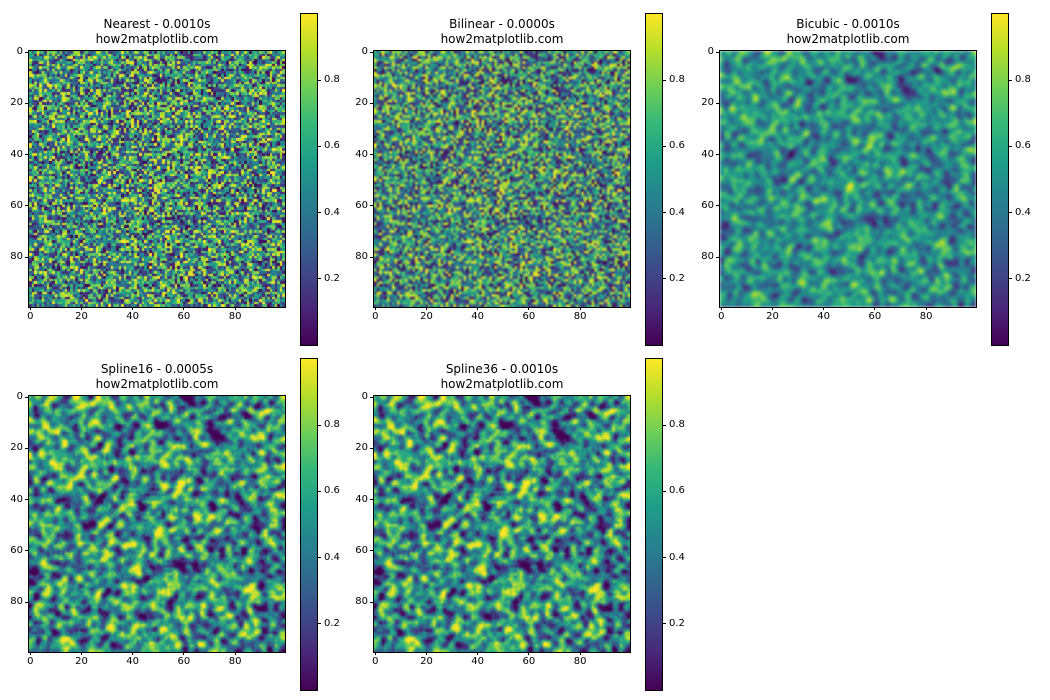 The image size is (1050, 700). Describe the element at coordinates (19, 397) in the screenshot. I see `y-tick-label: 0` at that location.